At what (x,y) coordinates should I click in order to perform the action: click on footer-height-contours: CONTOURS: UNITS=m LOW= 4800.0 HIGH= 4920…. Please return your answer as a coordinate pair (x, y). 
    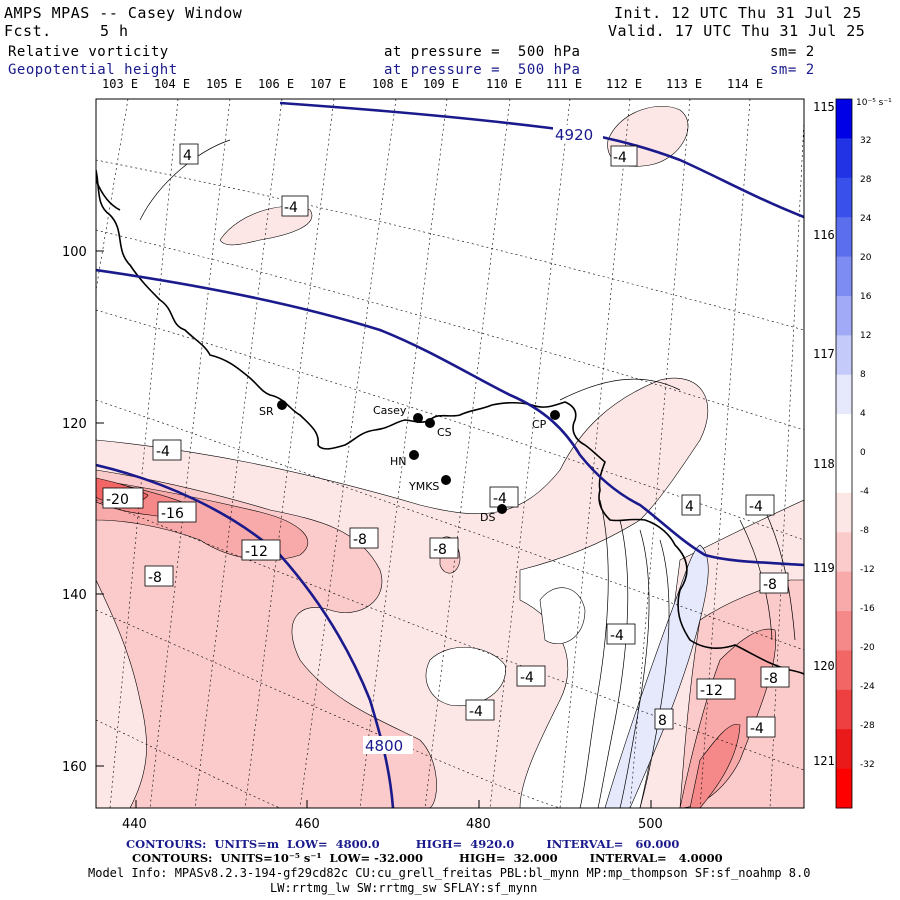
    Looking at the image, I should click on (403, 844).